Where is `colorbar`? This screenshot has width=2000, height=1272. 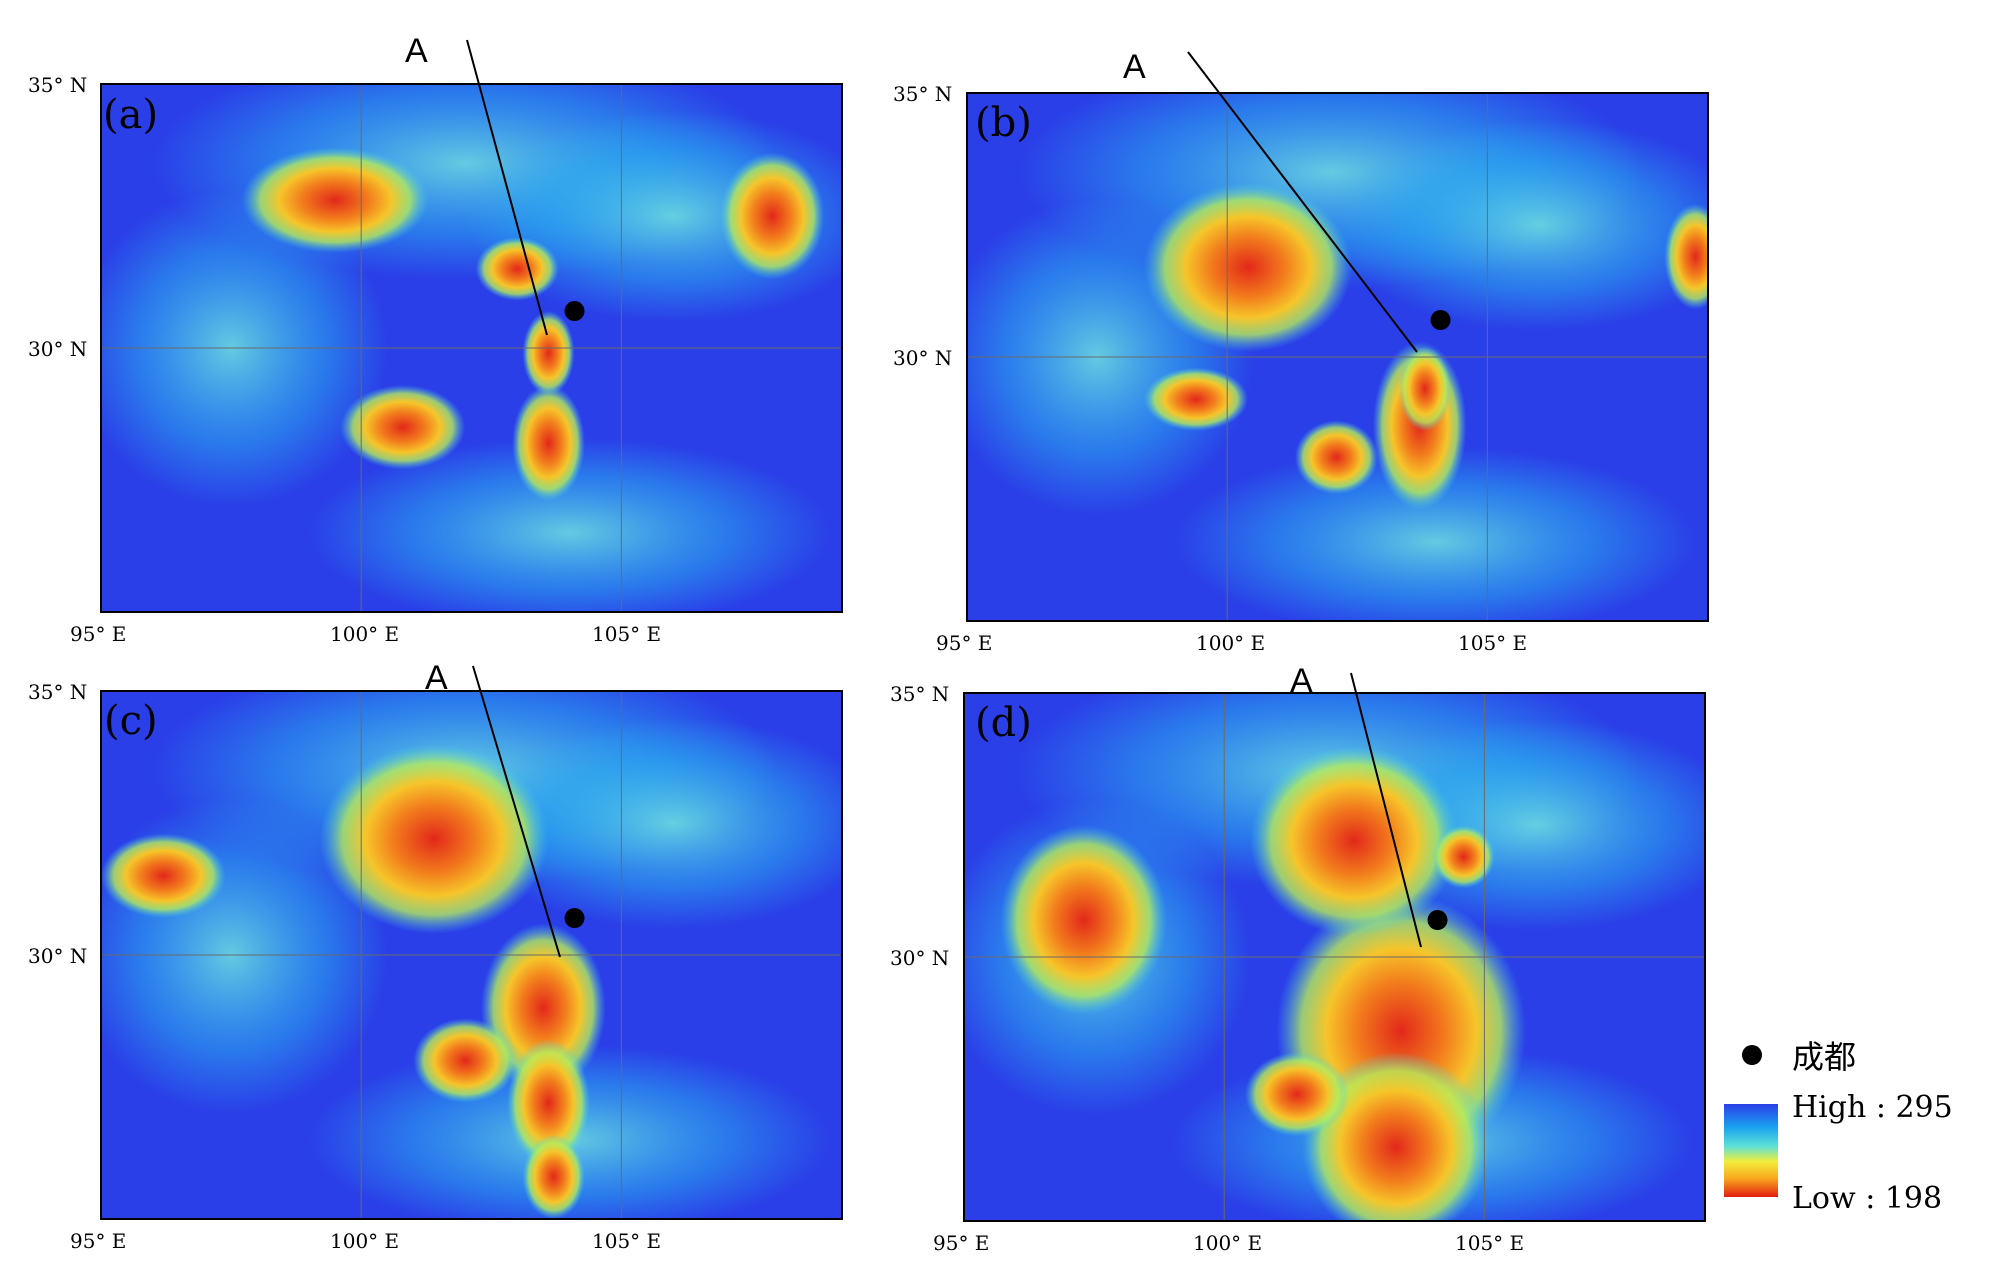
colorbar is located at coordinates (1751, 1150).